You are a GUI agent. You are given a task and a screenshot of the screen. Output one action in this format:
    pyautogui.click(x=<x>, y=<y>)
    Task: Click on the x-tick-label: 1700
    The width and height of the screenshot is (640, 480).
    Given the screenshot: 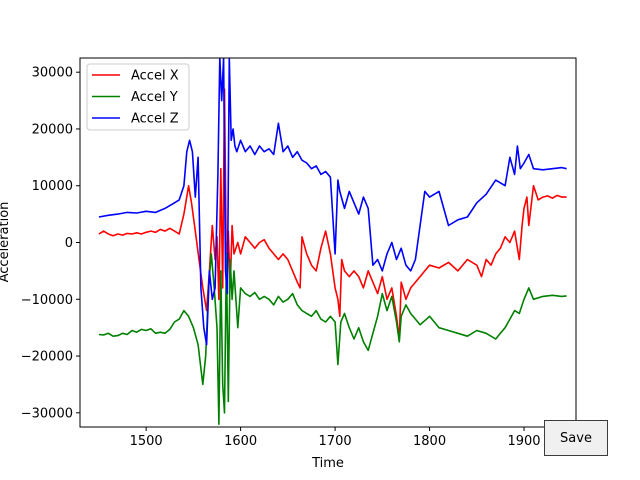 What is the action you would take?
    pyautogui.click(x=335, y=441)
    